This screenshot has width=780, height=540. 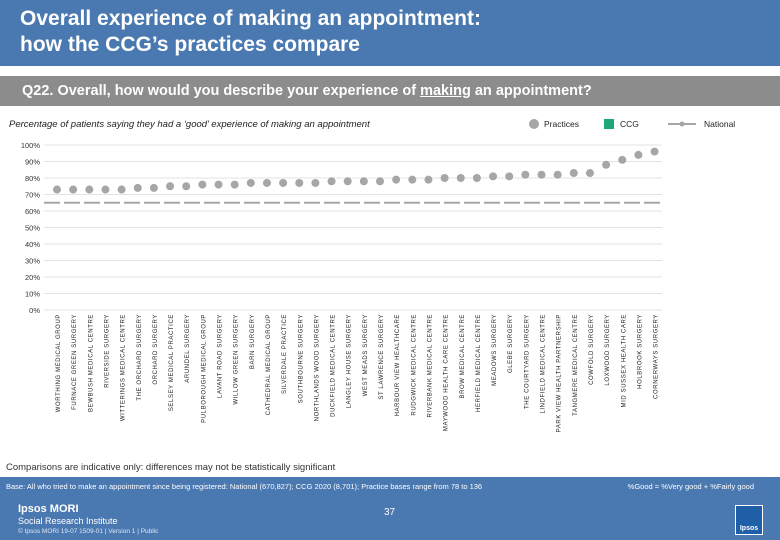 I want to click on y-tick-label: 100%, so click(x=31, y=145).